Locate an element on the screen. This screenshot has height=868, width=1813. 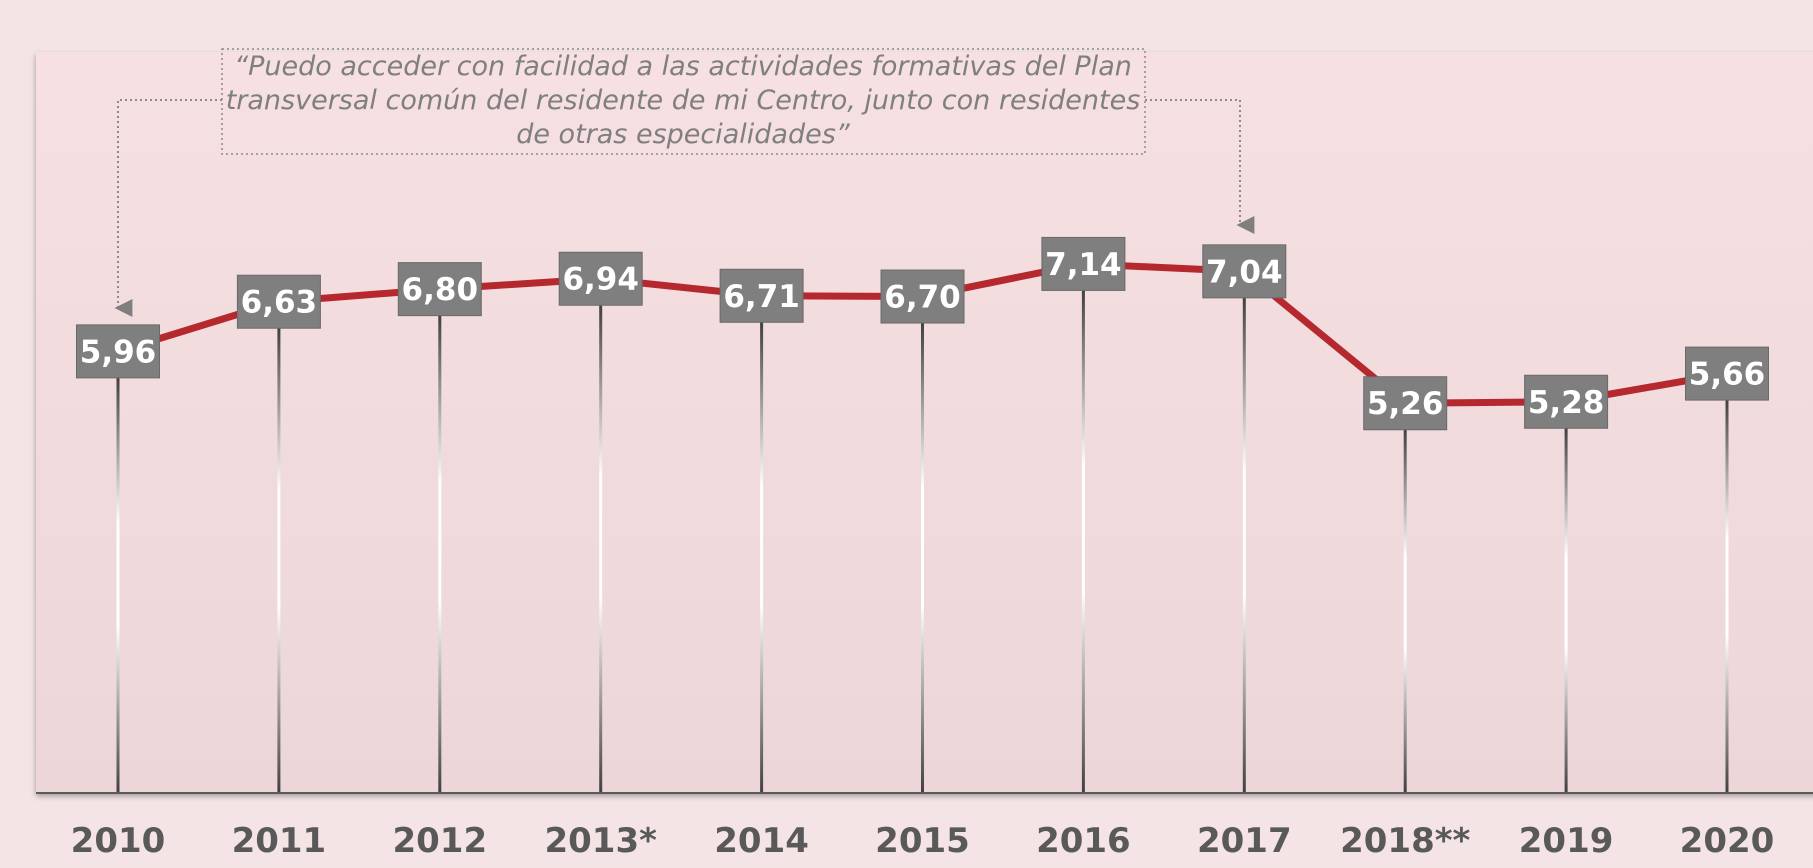
data-label: 5,96 is located at coordinates (118, 352).